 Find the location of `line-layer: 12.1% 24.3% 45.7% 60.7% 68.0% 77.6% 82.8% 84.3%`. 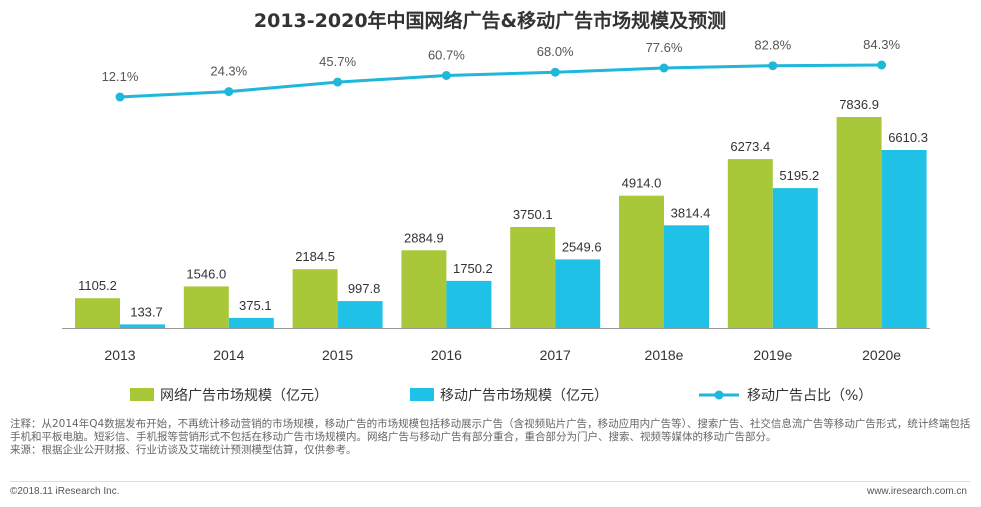

line-layer: 12.1% 24.3% 45.7% 60.7% 68.0% 77.6% 82.8% 84.3% is located at coordinates (501, 69).